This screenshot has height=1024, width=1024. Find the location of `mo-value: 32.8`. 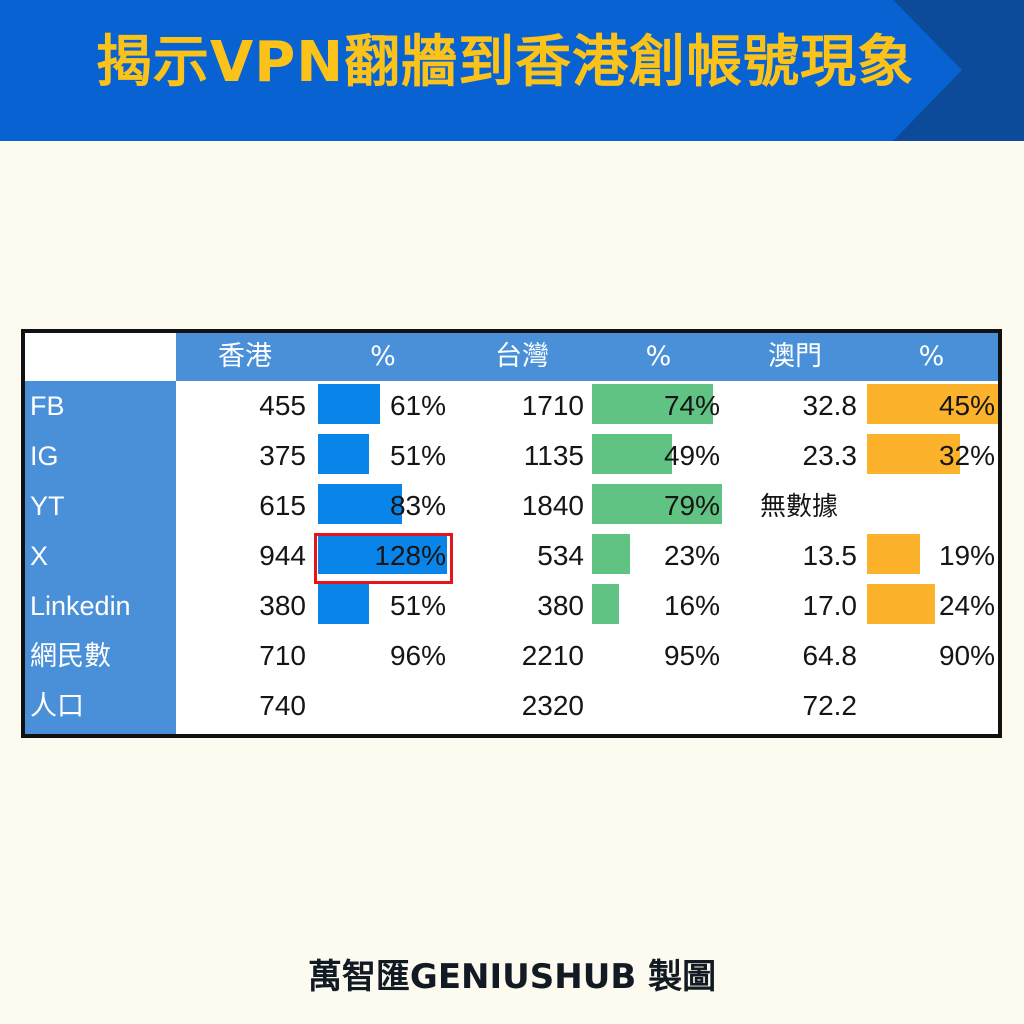

mo-value: 32.8 is located at coordinates (830, 405).